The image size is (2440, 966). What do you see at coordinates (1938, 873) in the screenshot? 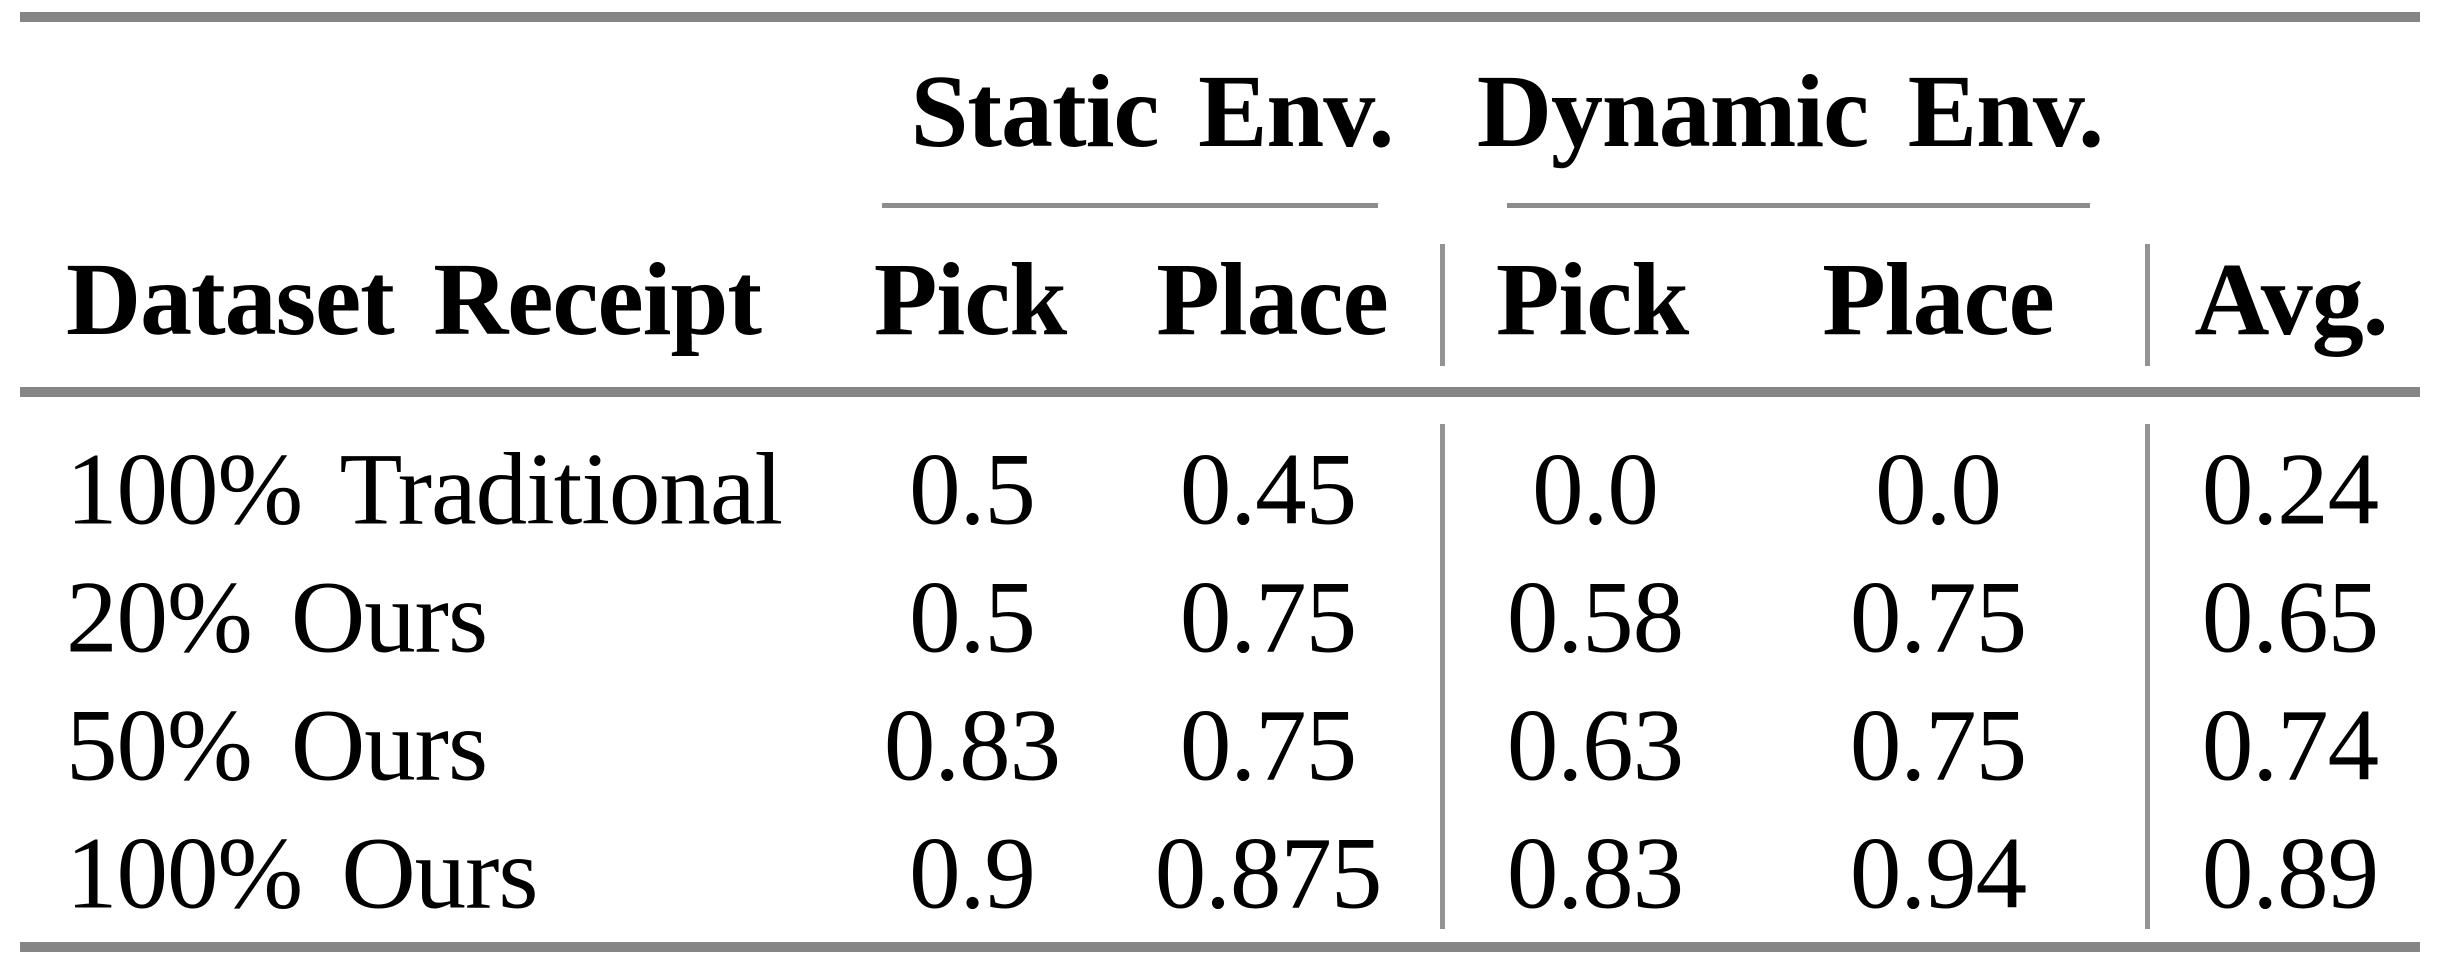
I see `cell-dynamic-place: 0.94` at bounding box center [1938, 873].